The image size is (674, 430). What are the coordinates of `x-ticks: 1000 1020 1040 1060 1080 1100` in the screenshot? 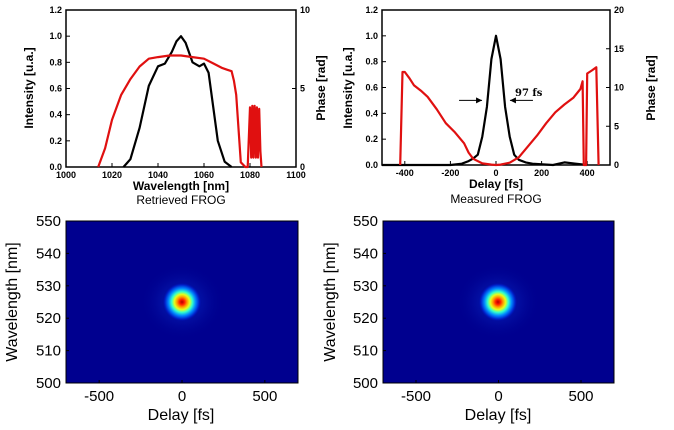 It's located at (181, 171).